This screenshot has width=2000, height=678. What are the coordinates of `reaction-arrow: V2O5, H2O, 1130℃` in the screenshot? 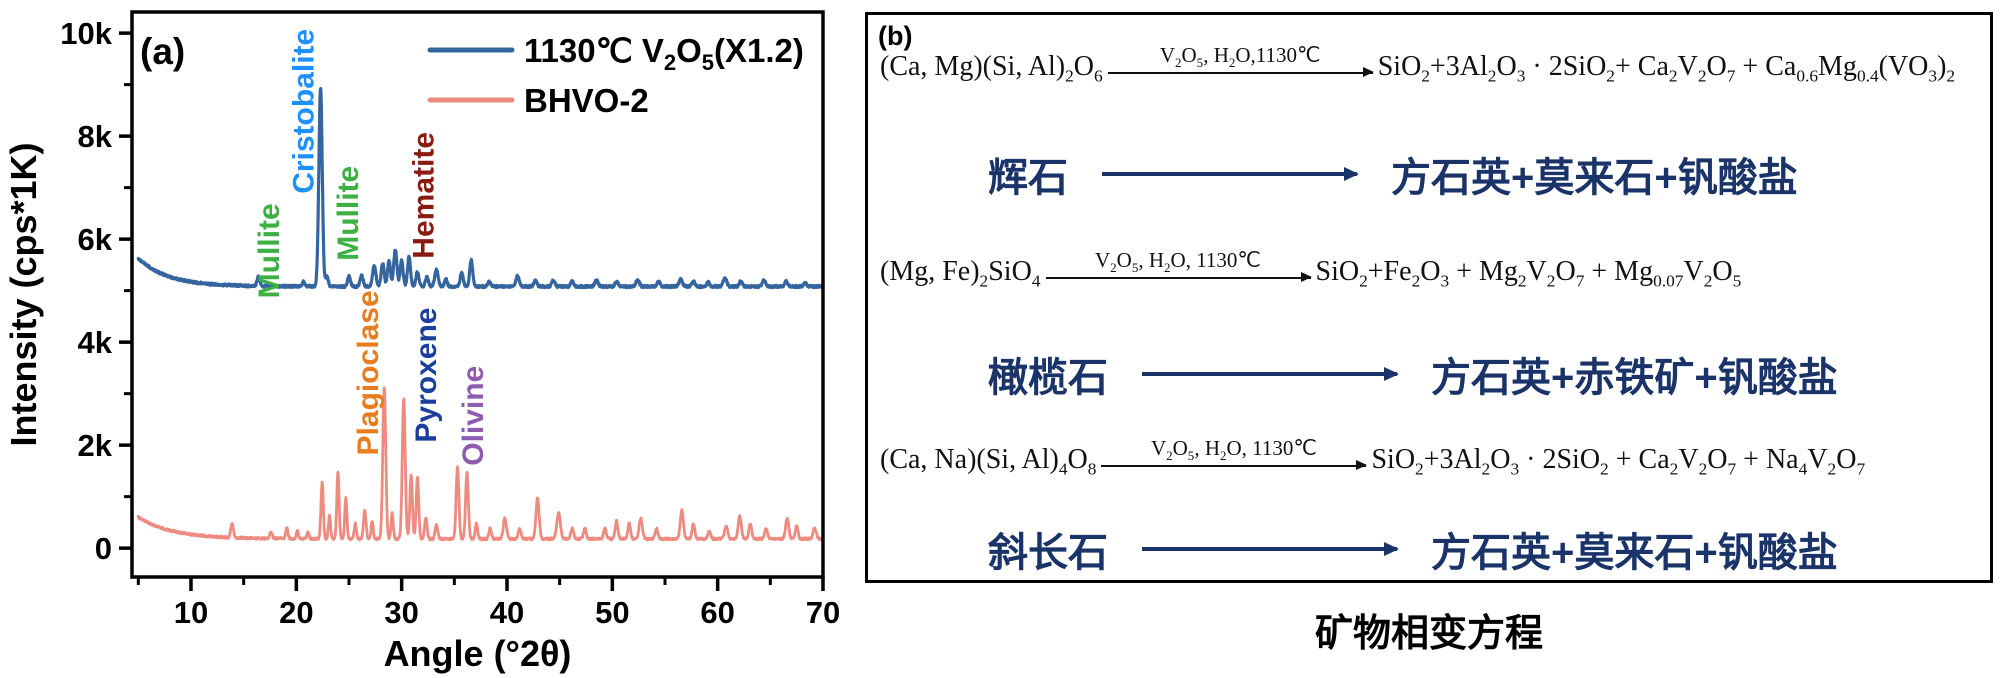 It's located at (1234, 457).